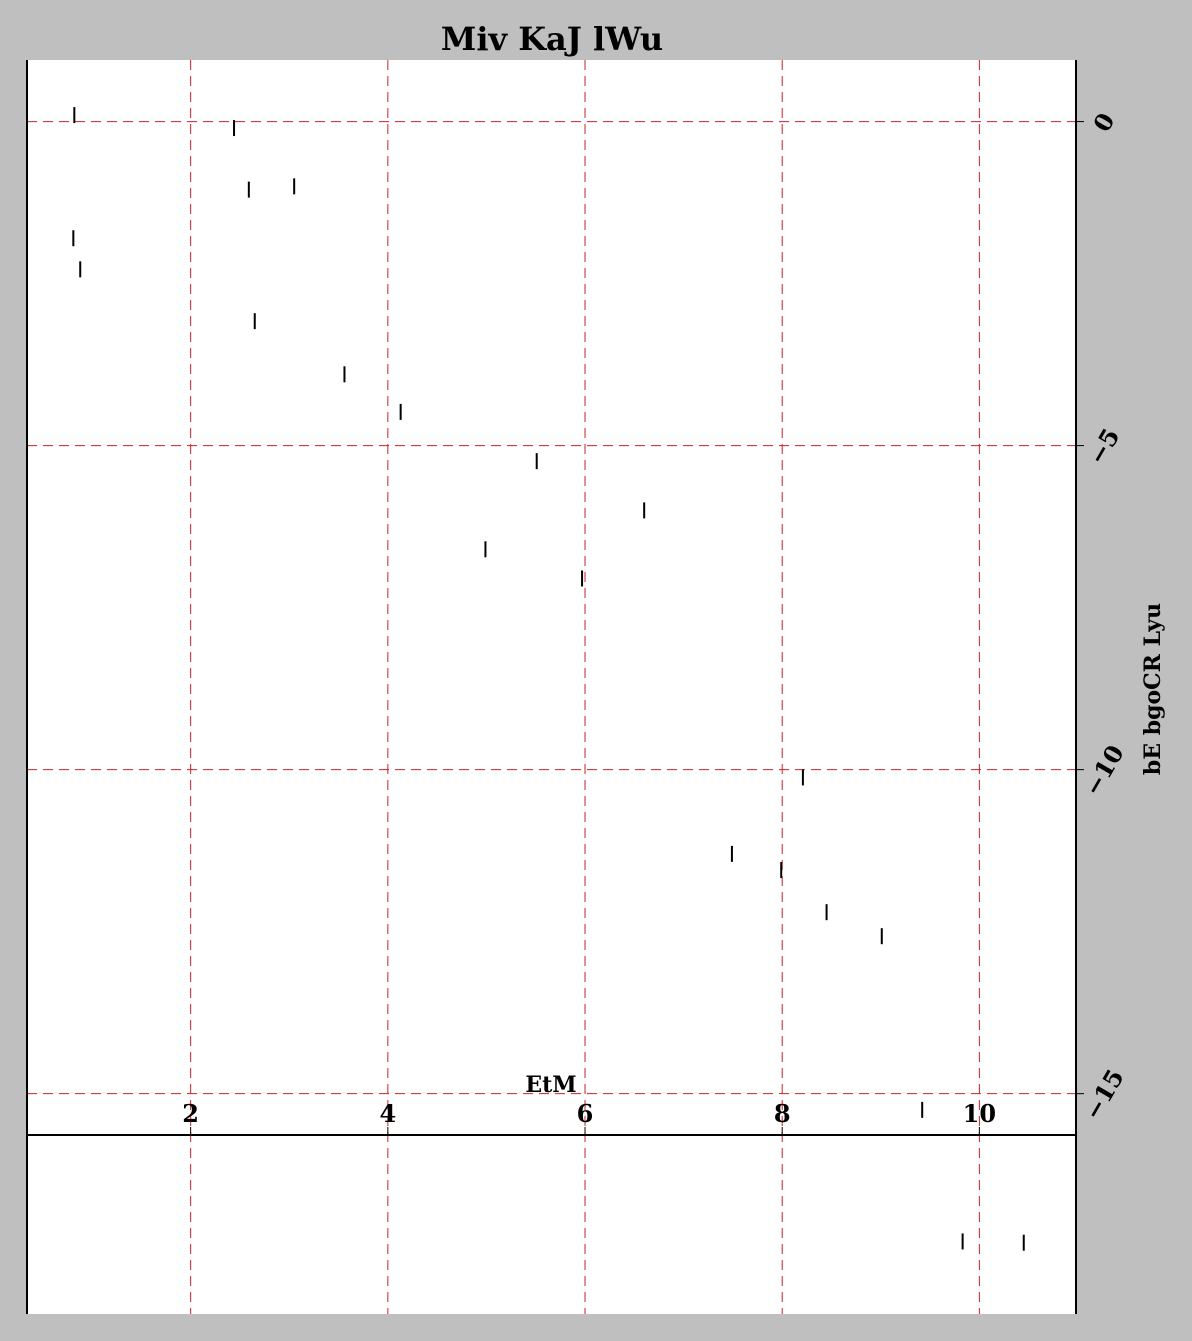 This screenshot has width=1192, height=1341. Describe the element at coordinates (1153, 689) in the screenshot. I see `y-axis-label: bE bgoCR Lyu` at that location.